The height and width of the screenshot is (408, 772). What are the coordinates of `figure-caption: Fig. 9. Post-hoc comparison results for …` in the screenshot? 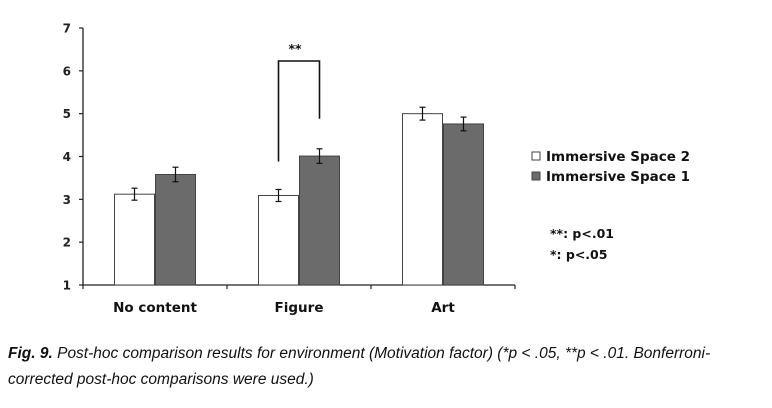 It's located at (388, 367).